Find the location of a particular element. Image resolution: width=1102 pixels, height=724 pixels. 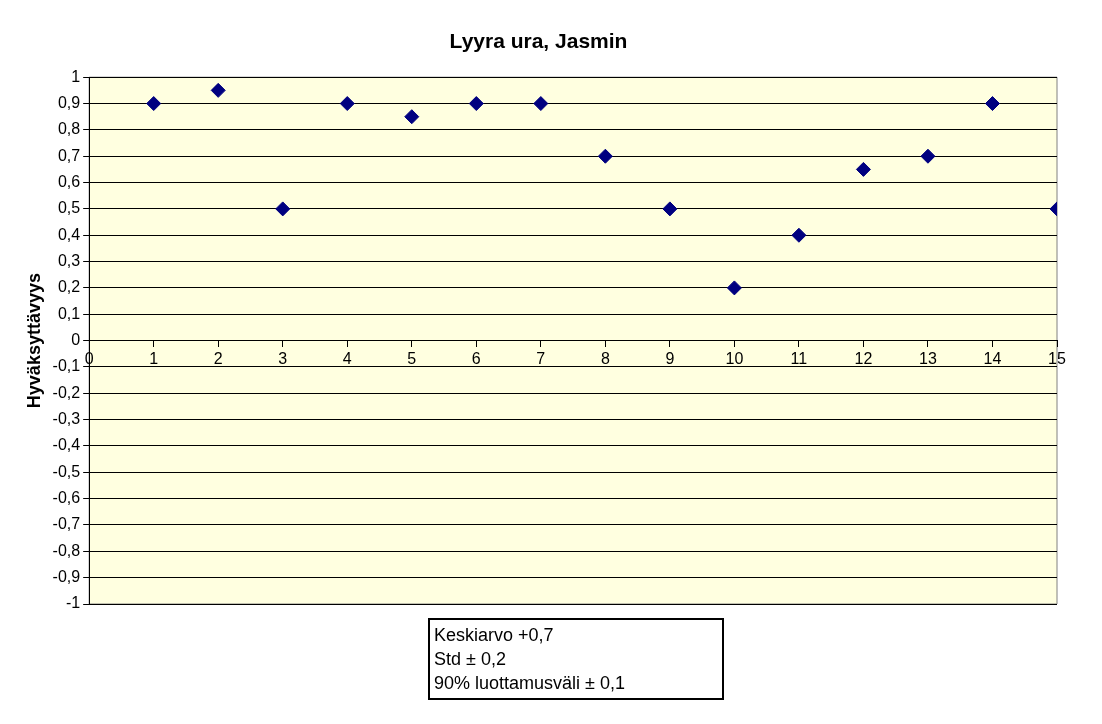

y-tick-label: 0,8 is located at coordinates (69, 129).